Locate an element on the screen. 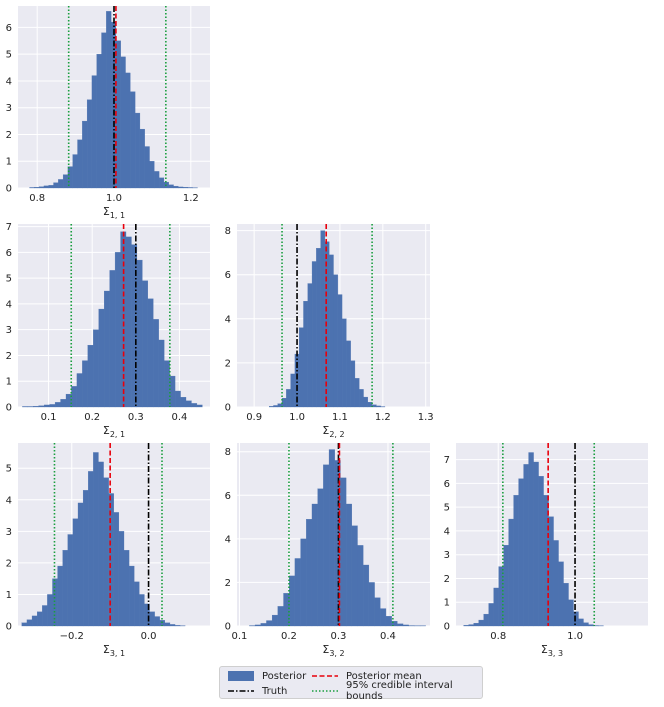 This screenshot has width=664, height=707. panel-5: 0 2 4 6 8 0.1 0.2 0.3 0.4 Σ3, 2 is located at coordinates (327, 550).